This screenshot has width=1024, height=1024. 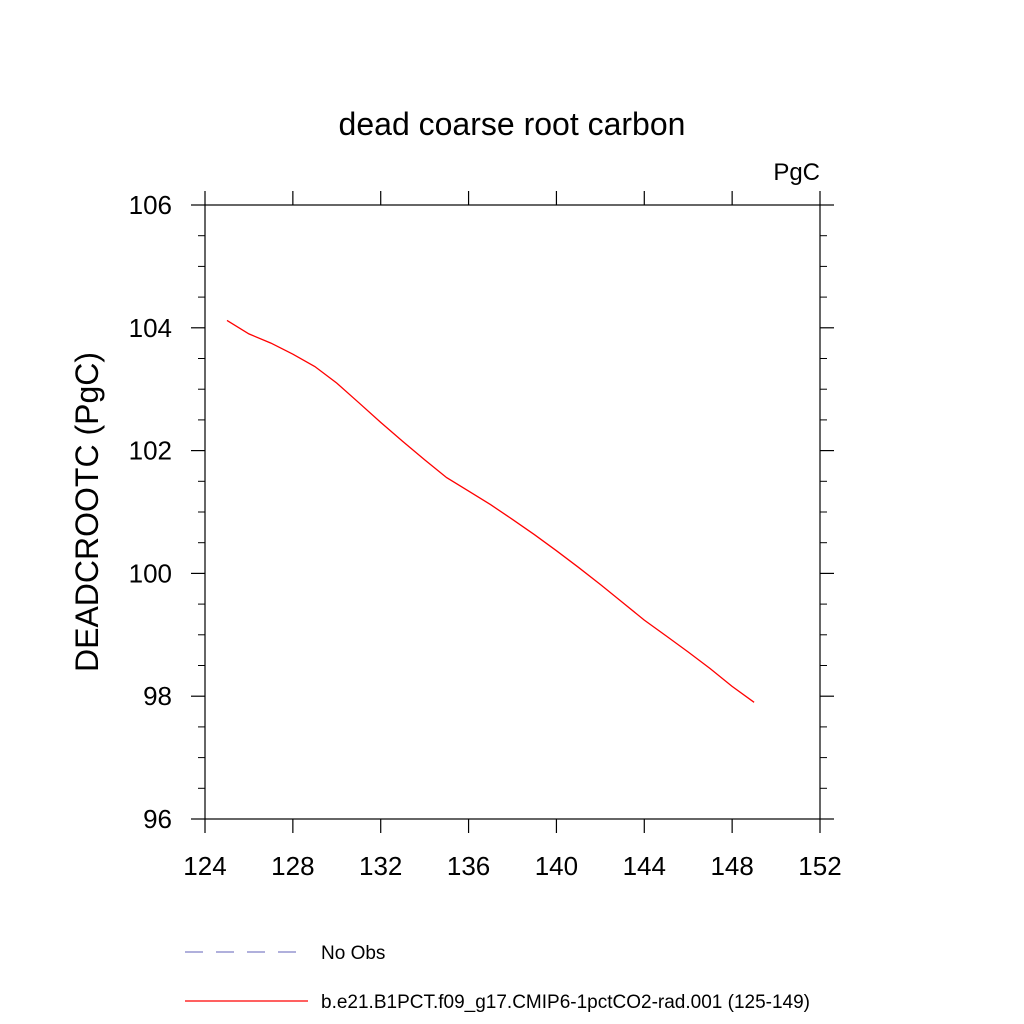 What do you see at coordinates (468, 866) in the screenshot?
I see `x-tick-label: 136` at bounding box center [468, 866].